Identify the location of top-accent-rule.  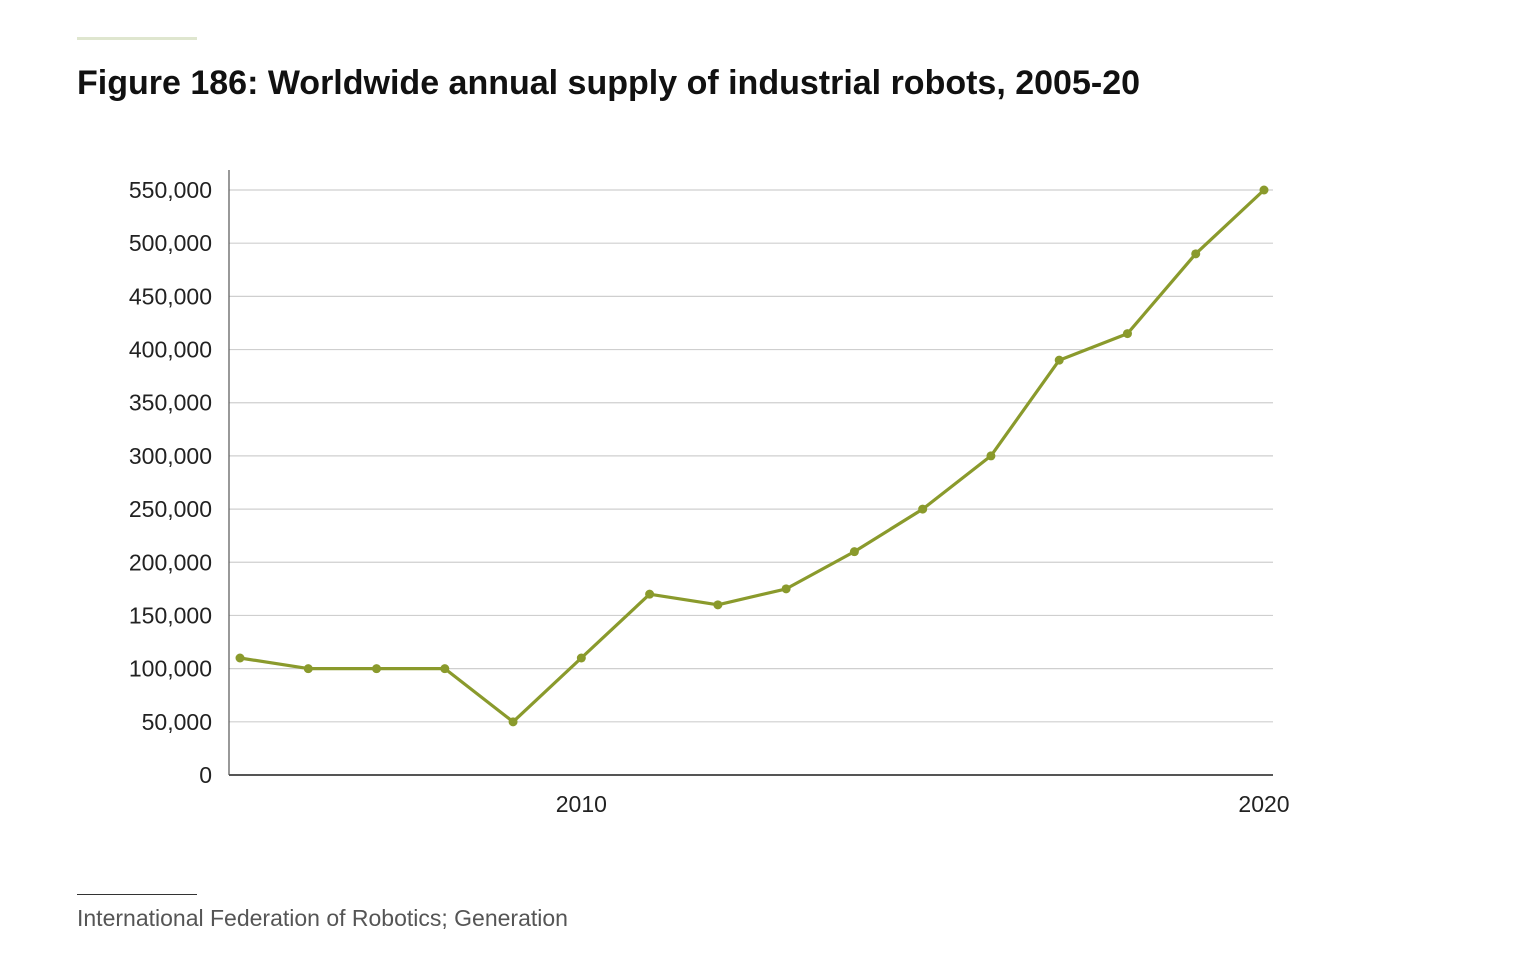
(137, 38).